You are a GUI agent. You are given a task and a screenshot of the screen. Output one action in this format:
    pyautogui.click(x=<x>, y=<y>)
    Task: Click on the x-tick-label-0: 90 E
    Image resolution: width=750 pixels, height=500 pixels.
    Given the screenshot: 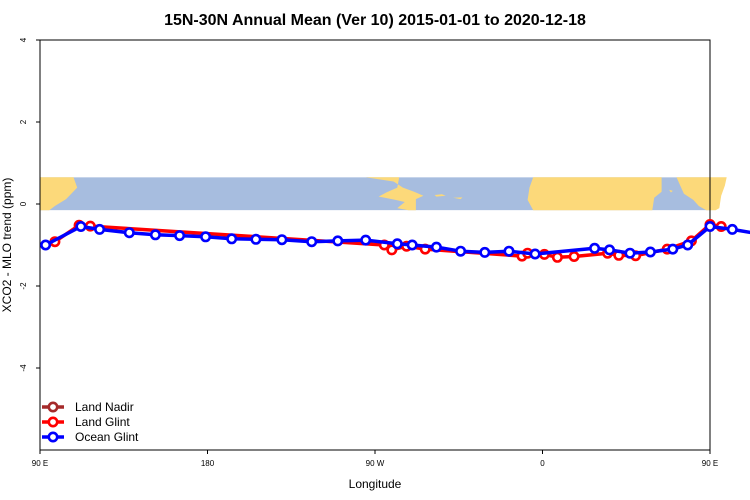 What is the action you would take?
    pyautogui.click(x=40, y=463)
    